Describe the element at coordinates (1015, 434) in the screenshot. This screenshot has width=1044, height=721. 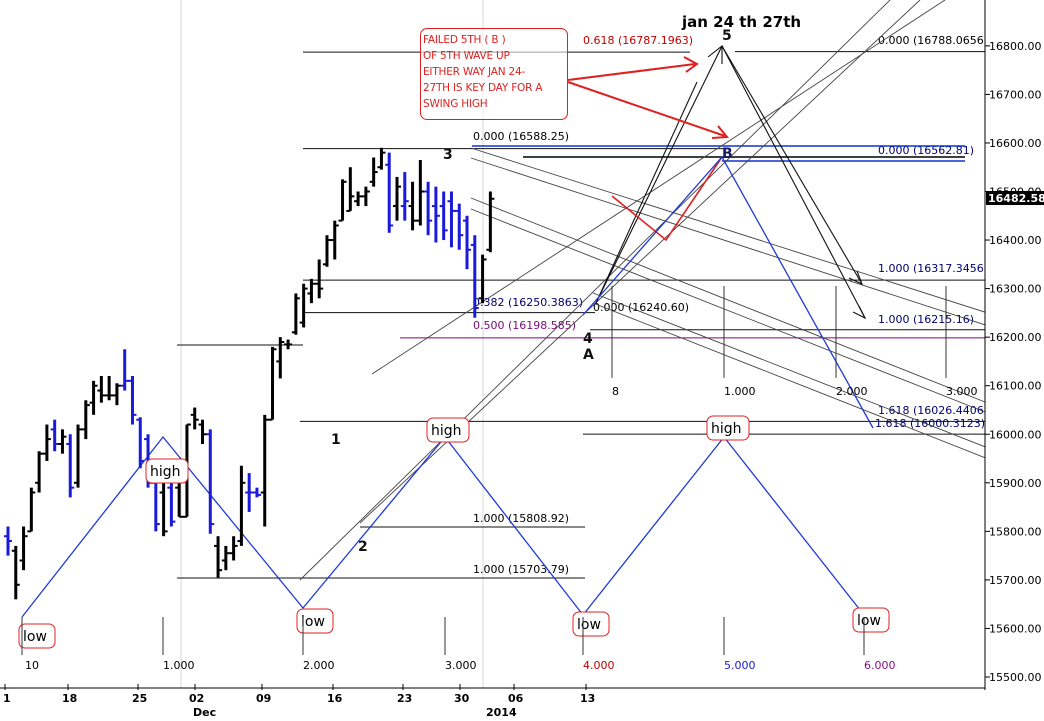
I see `price-tick-label: 16000.00` at that location.